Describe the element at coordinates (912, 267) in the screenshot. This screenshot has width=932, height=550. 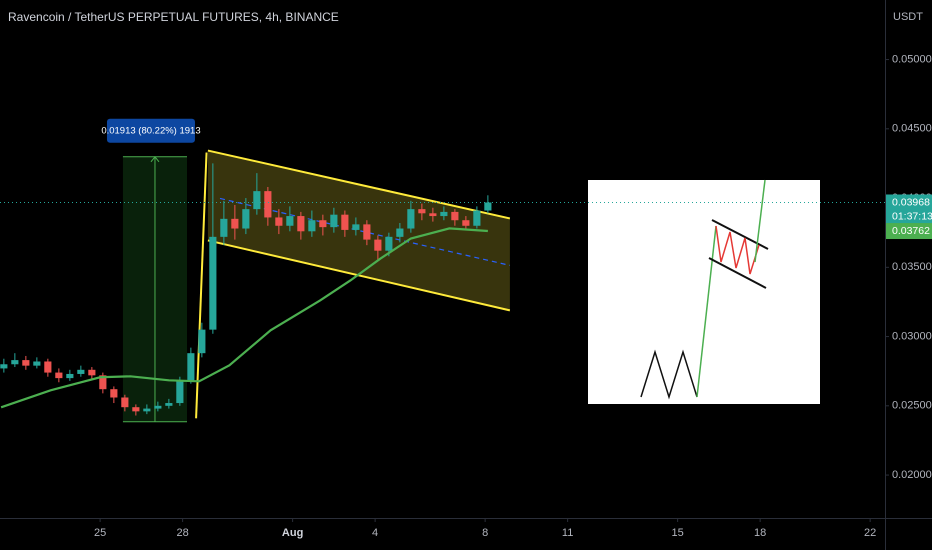
I see `y-tick-label: 0.03500` at that location.